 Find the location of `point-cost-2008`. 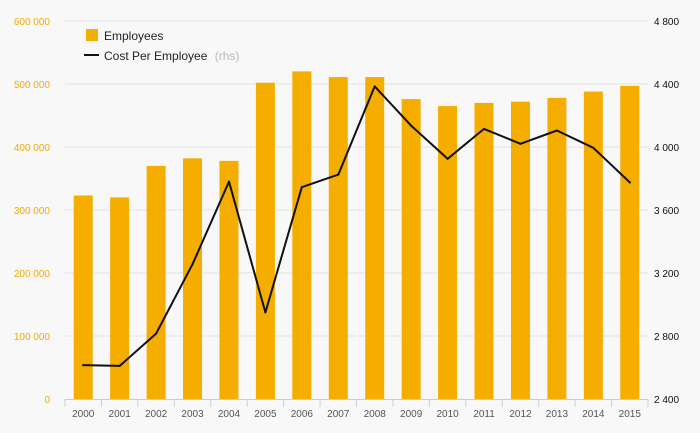

point-cost-2008 is located at coordinates (374, 86).